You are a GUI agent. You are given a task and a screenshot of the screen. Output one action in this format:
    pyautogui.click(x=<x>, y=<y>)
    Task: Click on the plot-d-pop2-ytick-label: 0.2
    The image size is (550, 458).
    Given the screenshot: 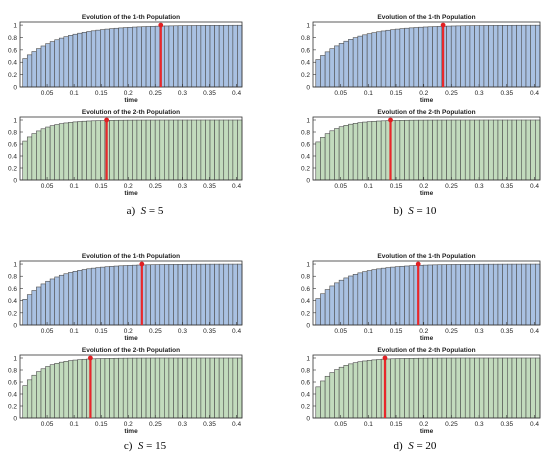 What is the action you would take?
    pyautogui.click(x=305, y=407)
    